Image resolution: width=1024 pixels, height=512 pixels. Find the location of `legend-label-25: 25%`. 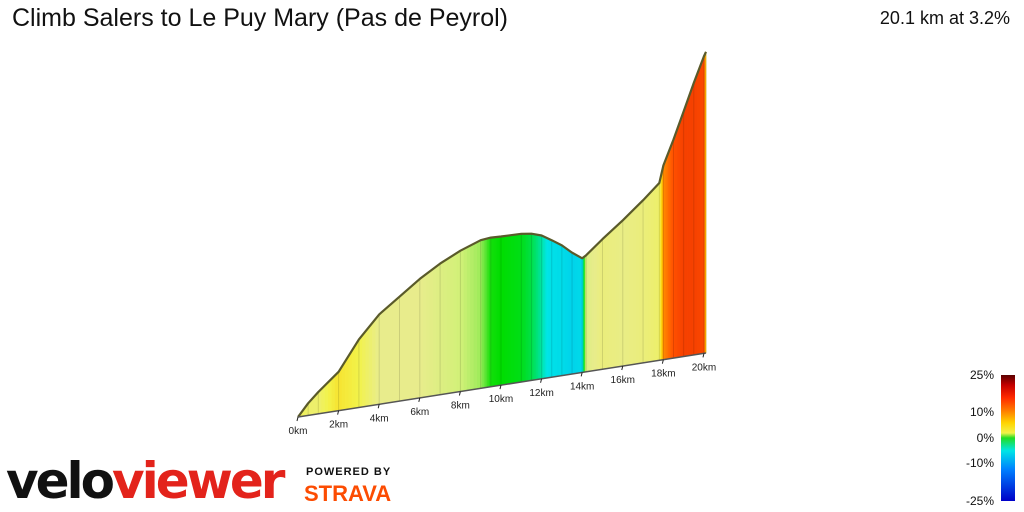

legend-label-25: 25% is located at coordinates (981, 375).